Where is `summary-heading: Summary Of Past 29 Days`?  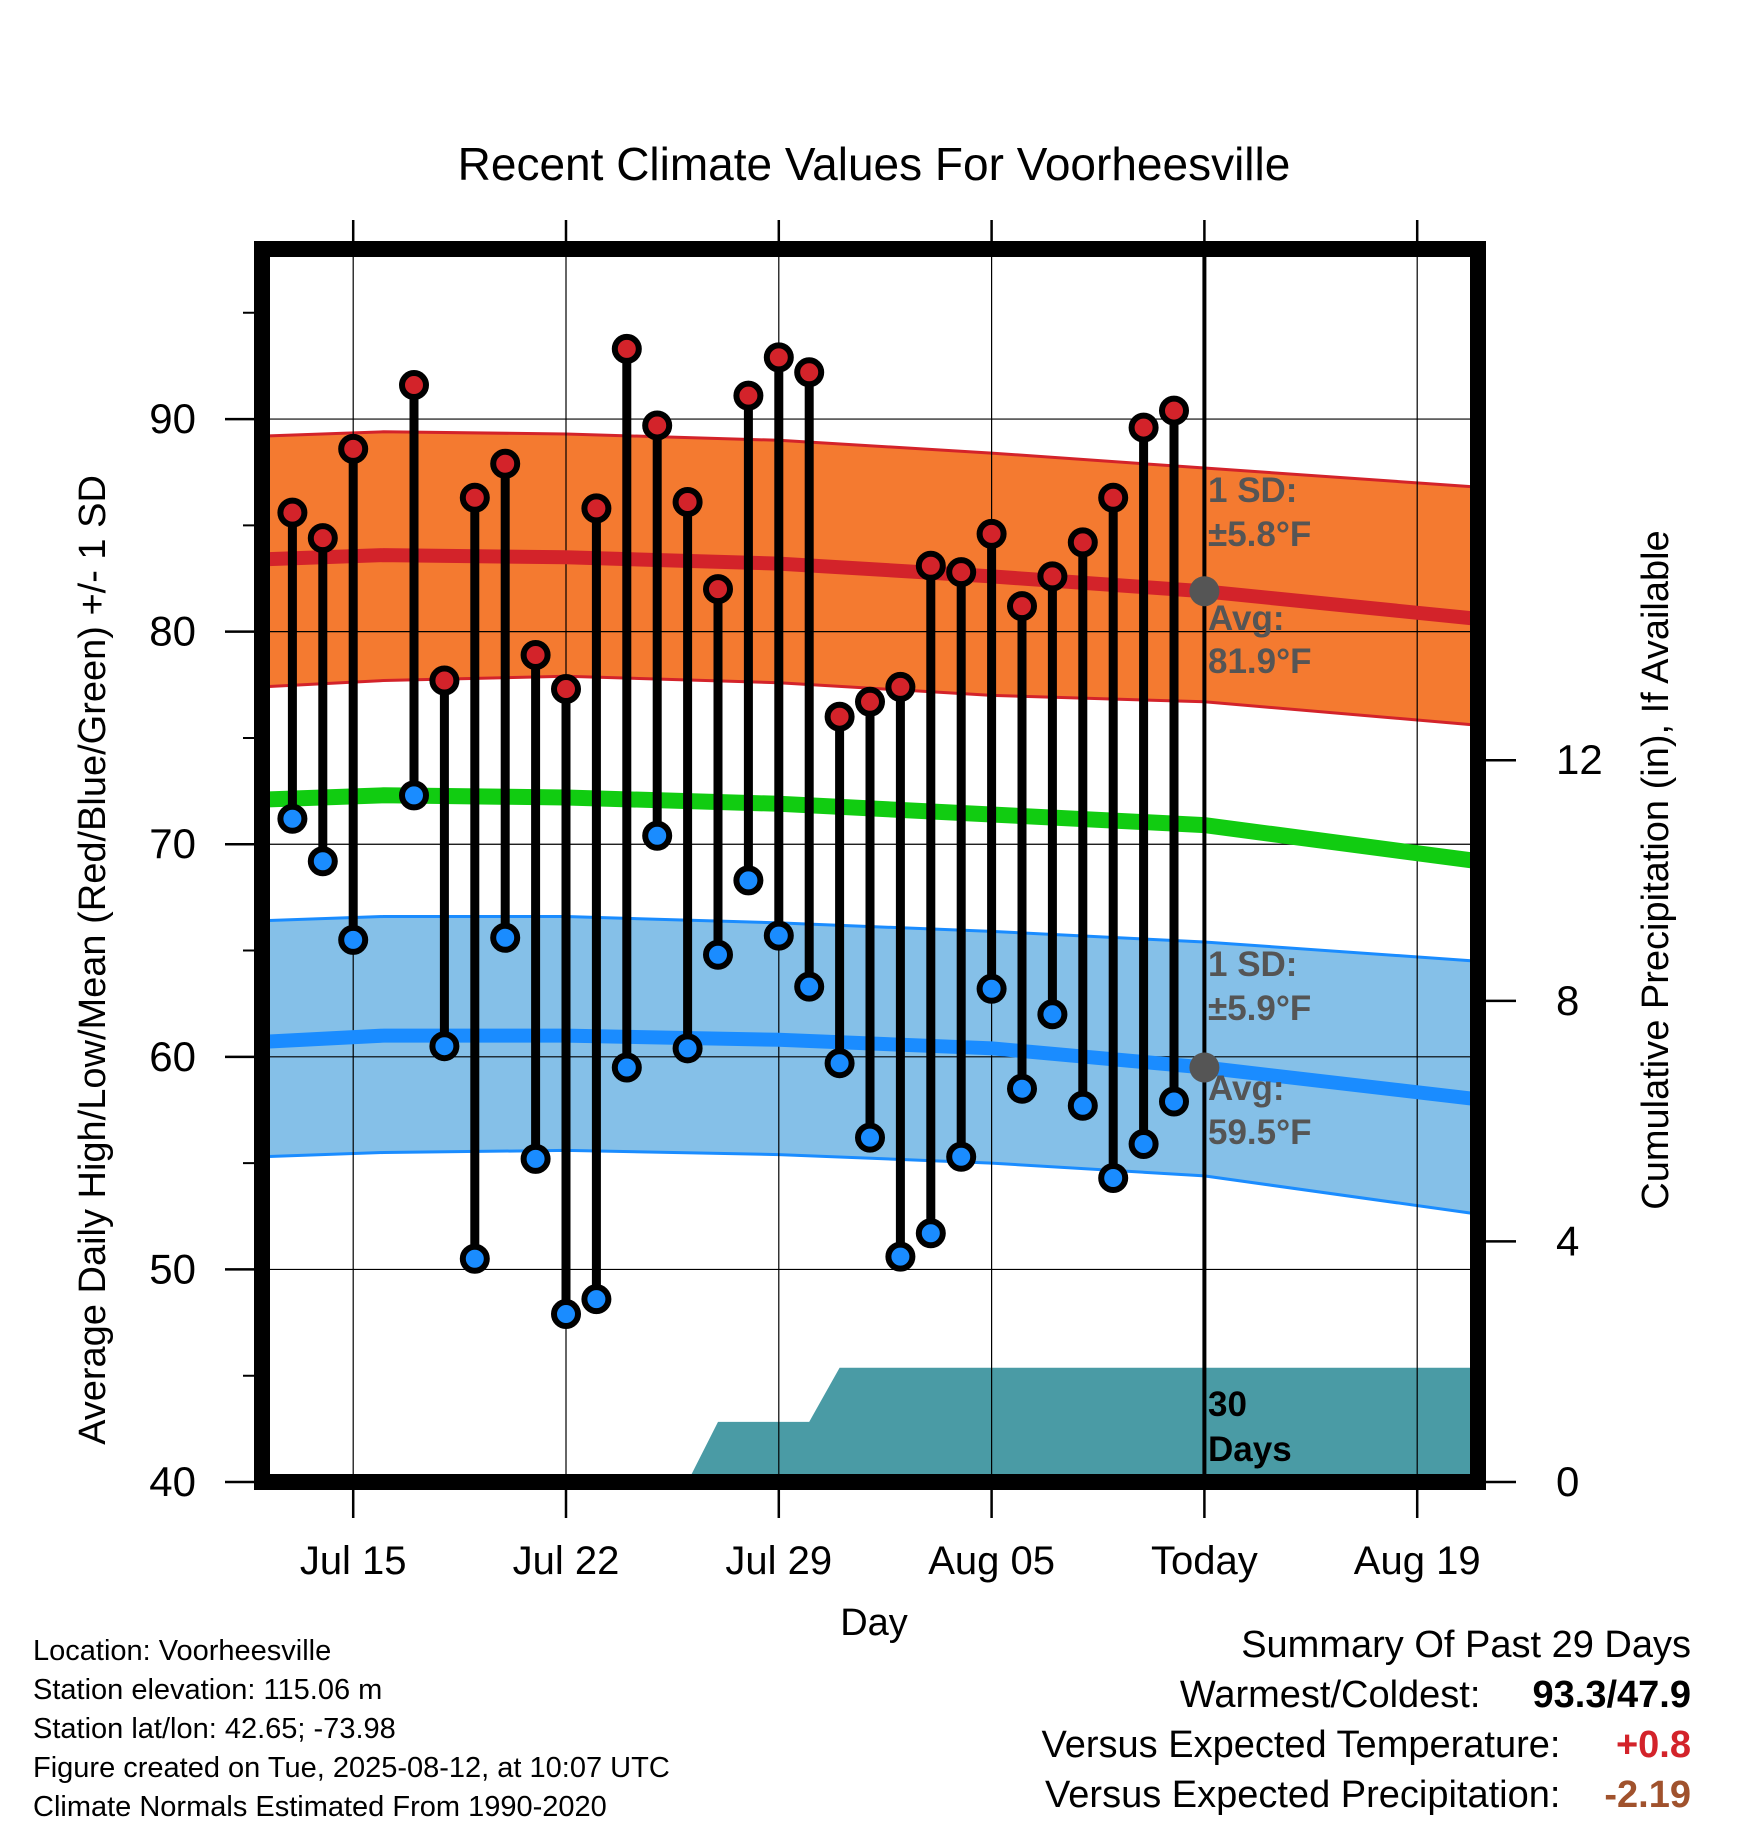 summary-heading: Summary Of Past 29 Days is located at coordinates (1466, 1645).